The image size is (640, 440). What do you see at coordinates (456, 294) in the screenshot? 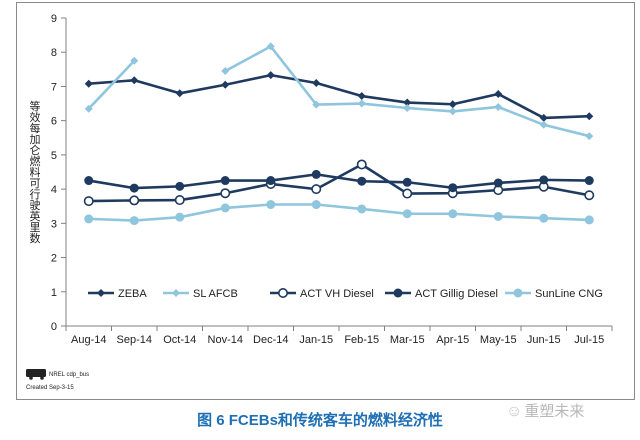
I see `legend-label: ACT Gillig Diesel` at bounding box center [456, 294].